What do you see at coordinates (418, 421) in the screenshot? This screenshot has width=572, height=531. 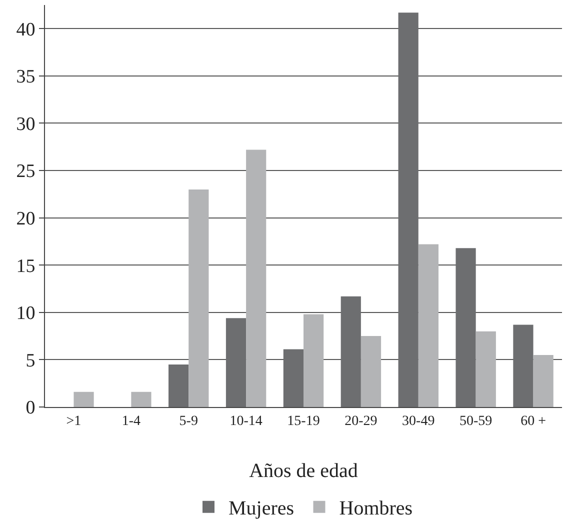 I see `x-tick-label: 30-49` at bounding box center [418, 421].